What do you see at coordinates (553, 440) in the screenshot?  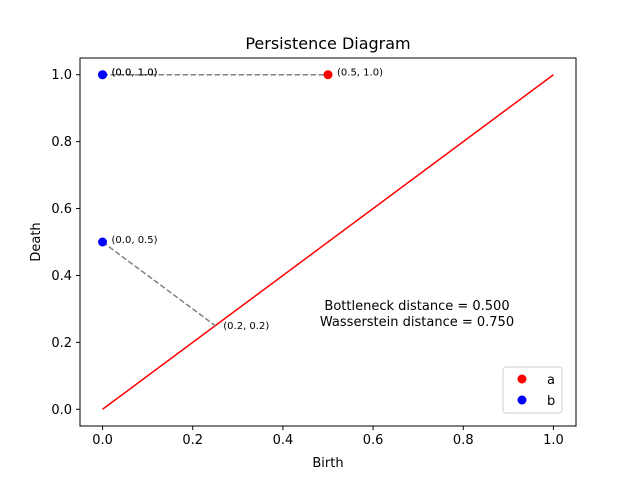 I see `x-tick-label: 1.0` at bounding box center [553, 440].